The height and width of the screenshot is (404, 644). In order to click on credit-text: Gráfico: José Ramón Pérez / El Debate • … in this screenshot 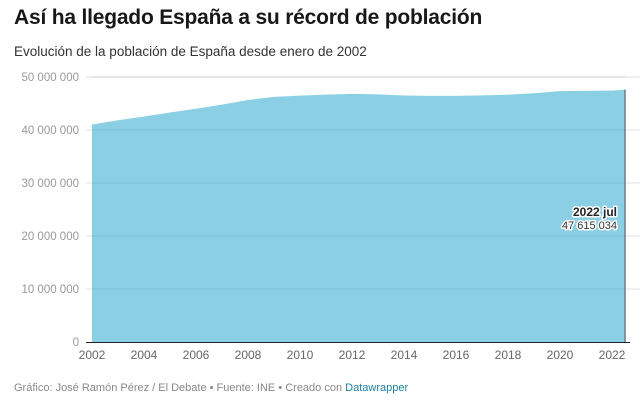, I will do `click(180, 388)`.